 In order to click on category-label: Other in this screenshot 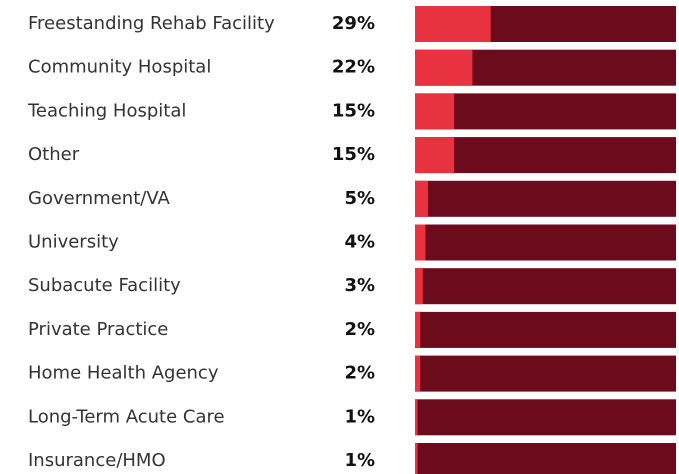, I will do `click(54, 154)`.